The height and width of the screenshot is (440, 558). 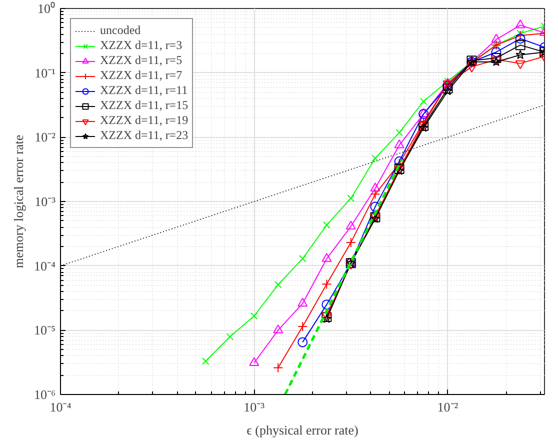 I want to click on legend-label: XZZX d=11, r=5, so click(x=141, y=60).